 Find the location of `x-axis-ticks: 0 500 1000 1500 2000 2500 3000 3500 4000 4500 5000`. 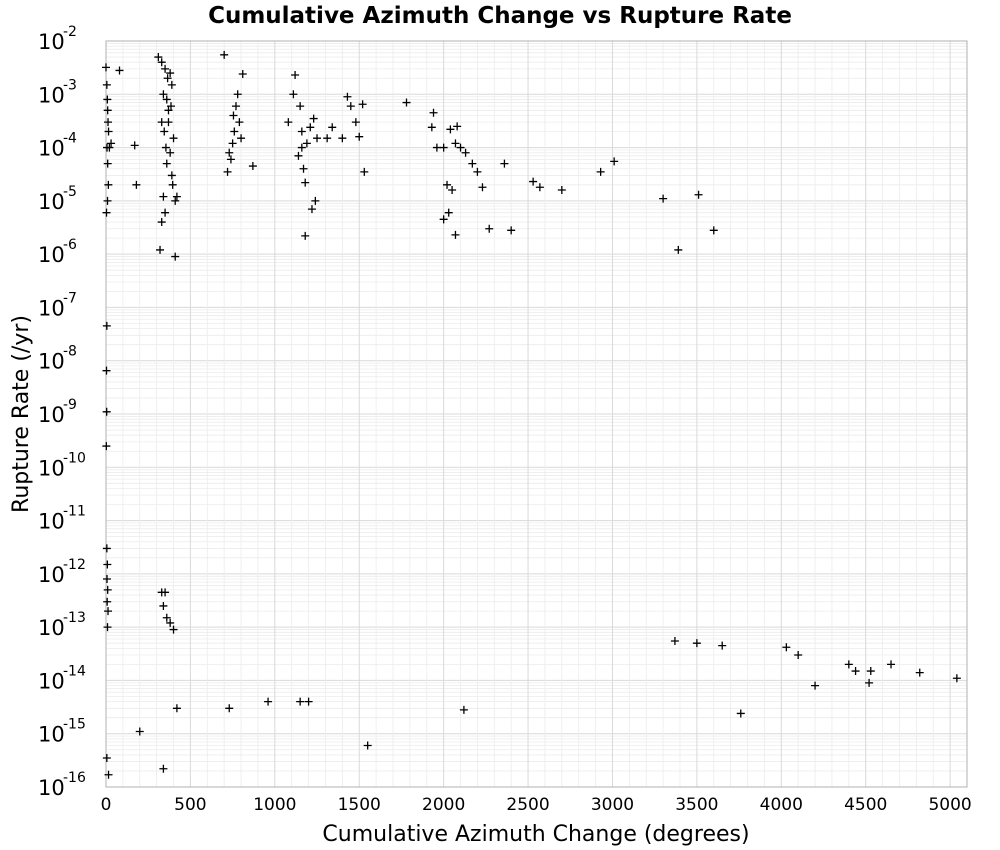

x-axis-ticks: 0 500 1000 1500 2000 2500 3000 3500 4000 4500 5000 is located at coordinates (536, 805).